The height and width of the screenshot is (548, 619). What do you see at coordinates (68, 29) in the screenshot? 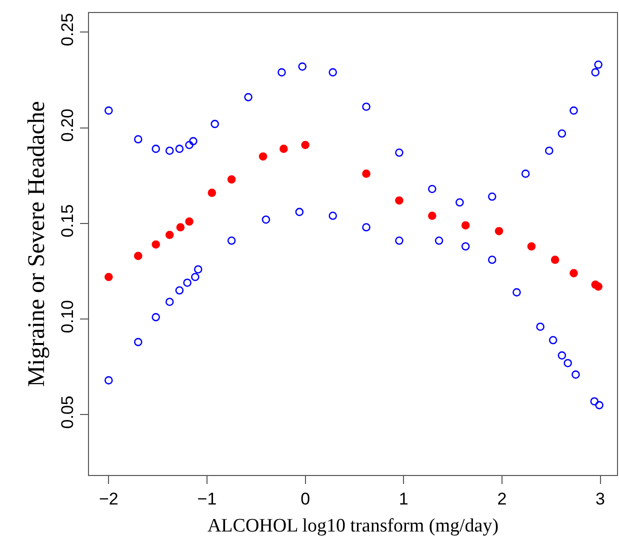
I see `y-tick-label: 0.25` at bounding box center [68, 29].